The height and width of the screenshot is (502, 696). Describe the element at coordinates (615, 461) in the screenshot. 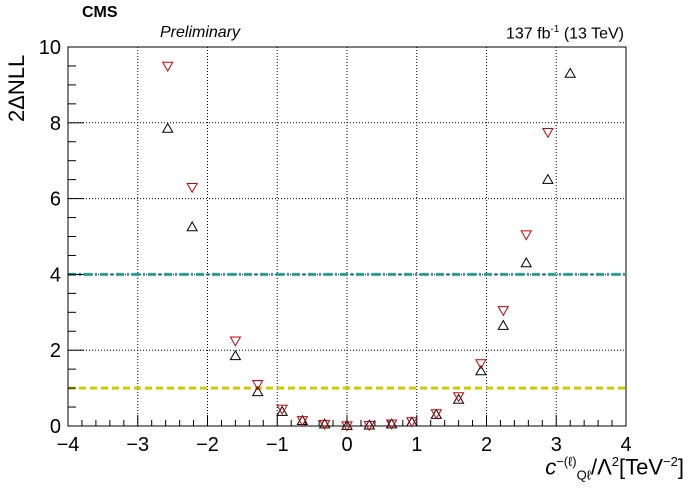

I see `x-label-pow: 2` at that location.